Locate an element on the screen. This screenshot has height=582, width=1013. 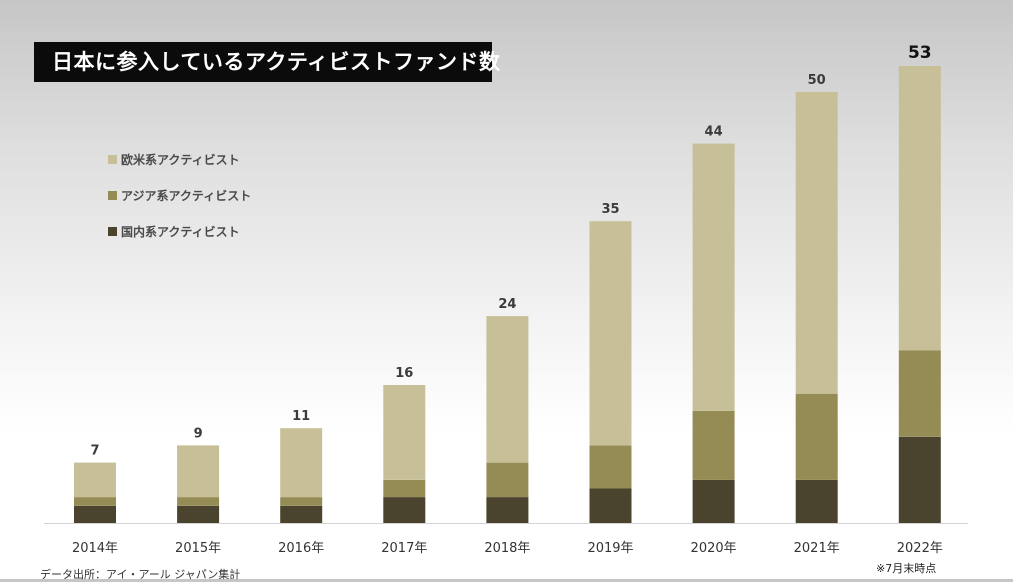
total-label-6: 44 is located at coordinates (714, 132).